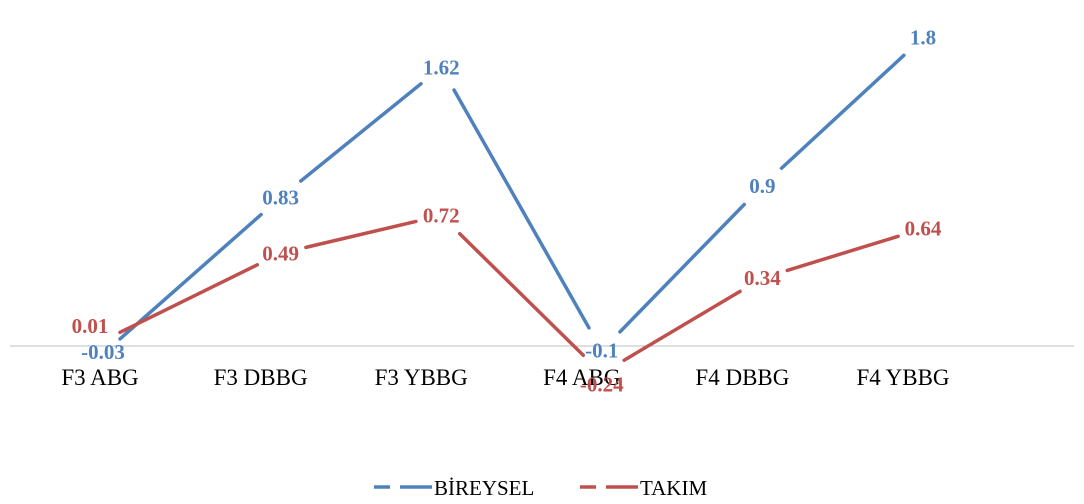 The image size is (1084, 504). I want to click on x-tick-label: F3 DBBG, so click(261, 377).